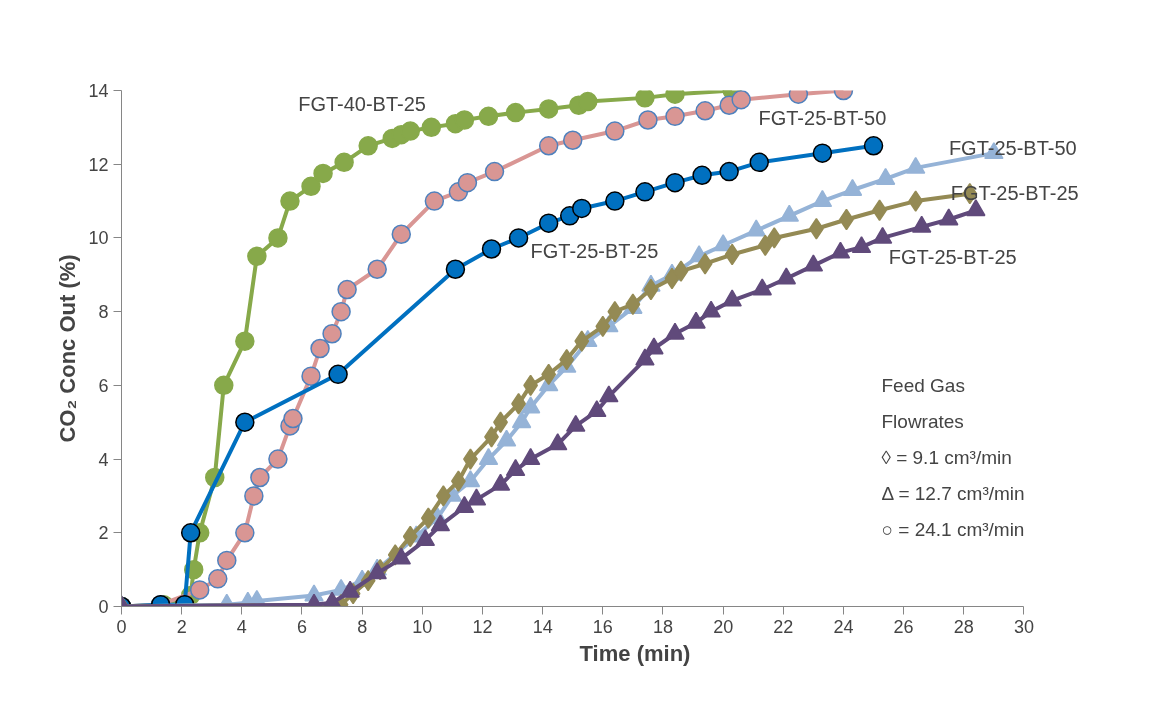 The image size is (1158, 723). Describe the element at coordinates (301, 626) in the screenshot. I see `x-tick-label: 6` at that location.